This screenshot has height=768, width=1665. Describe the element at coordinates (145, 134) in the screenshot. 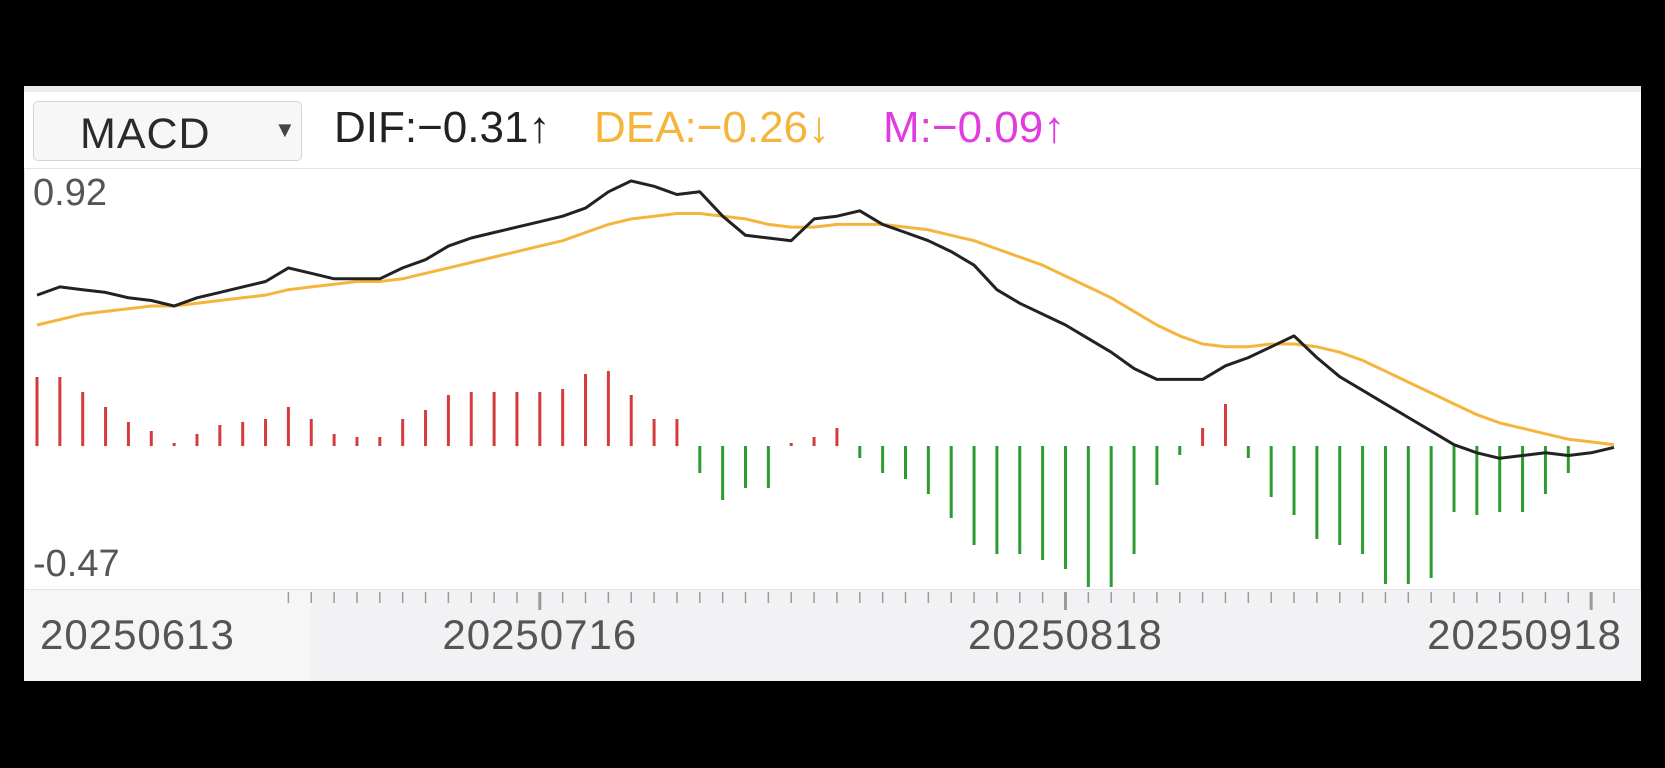

I see `indicator-selector-label: MACD` at that location.